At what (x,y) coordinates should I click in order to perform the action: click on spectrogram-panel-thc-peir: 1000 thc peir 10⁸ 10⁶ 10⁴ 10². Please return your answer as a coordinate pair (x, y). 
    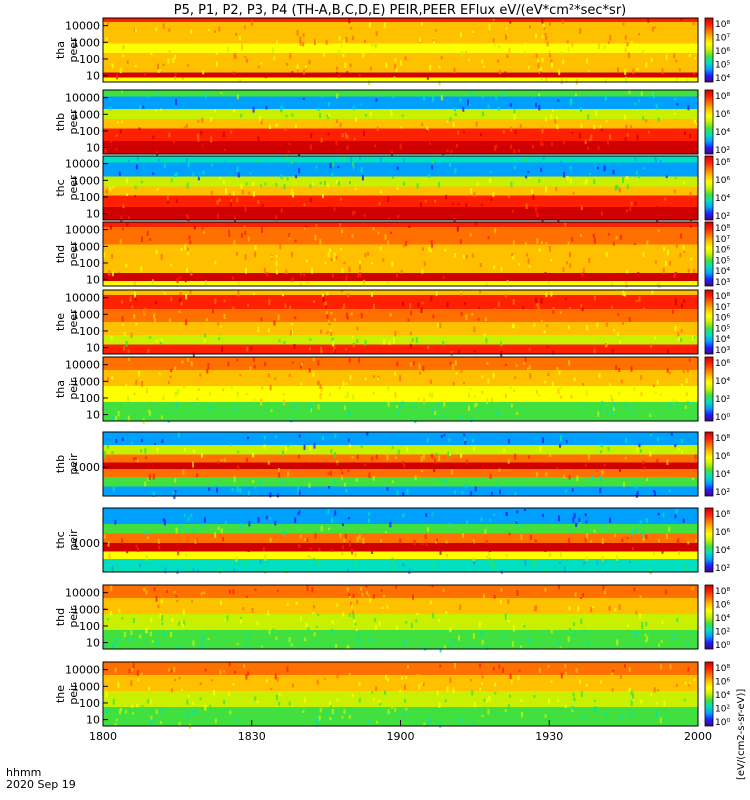
    Looking at the image, I should click on (392, 540).